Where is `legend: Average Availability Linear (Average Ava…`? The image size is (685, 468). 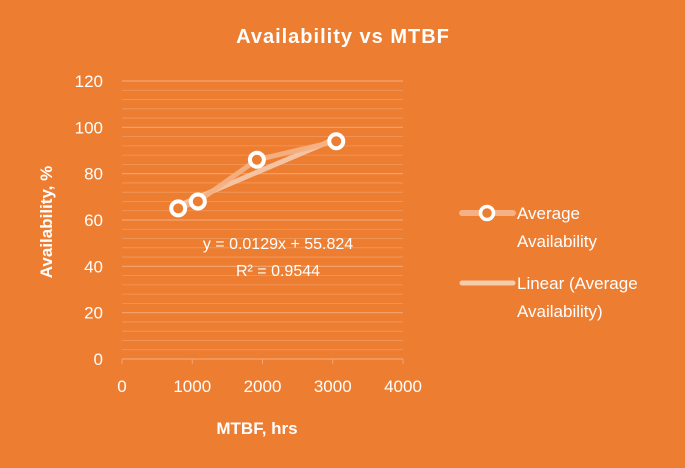 legend: Average Availability Linear (Average Ava… is located at coordinates (548, 262).